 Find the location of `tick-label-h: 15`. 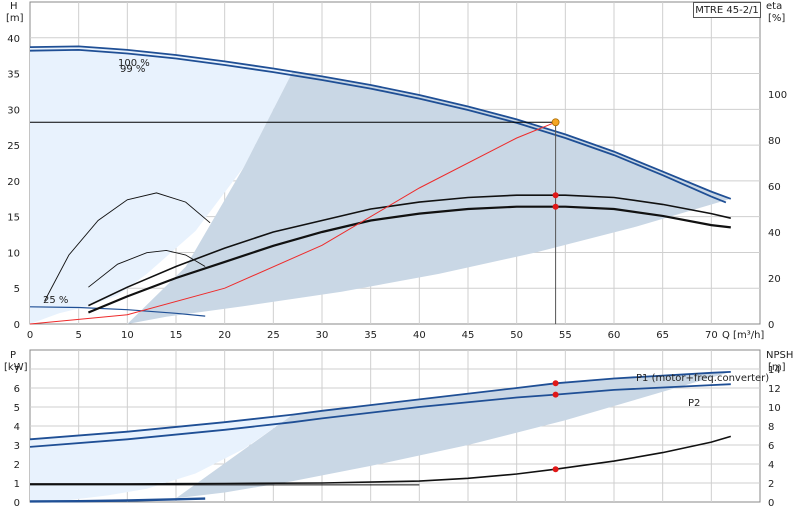

tick-label-h: 15 is located at coordinates (13, 218).